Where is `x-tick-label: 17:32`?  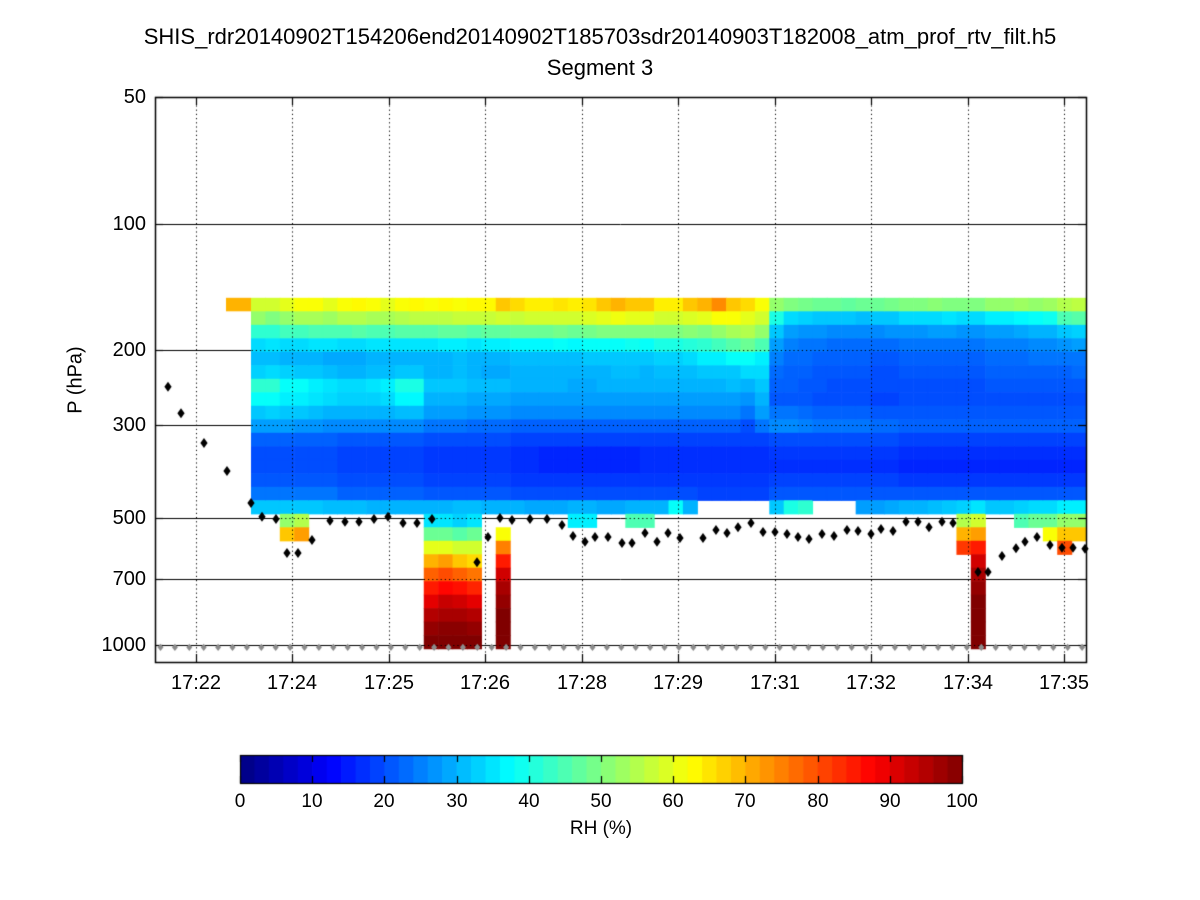 x-tick-label: 17:32 is located at coordinates (871, 683).